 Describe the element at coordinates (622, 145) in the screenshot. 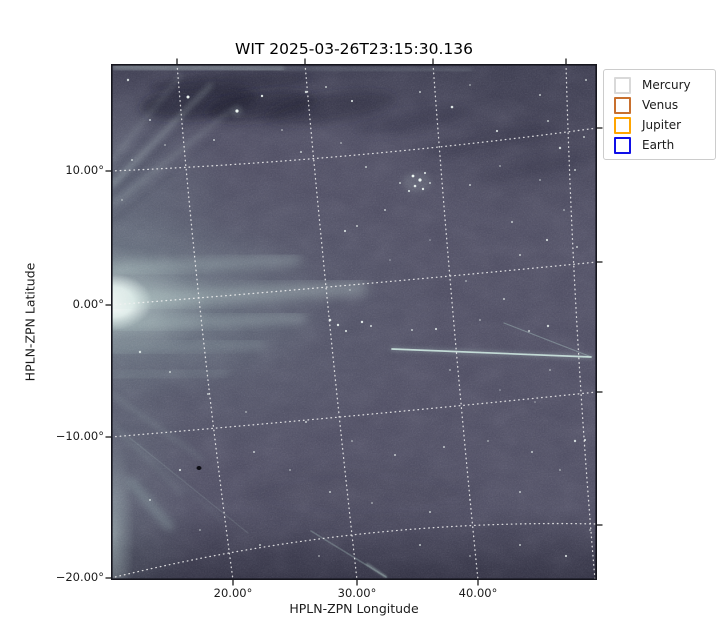

I see `legend-marker-earth` at that location.